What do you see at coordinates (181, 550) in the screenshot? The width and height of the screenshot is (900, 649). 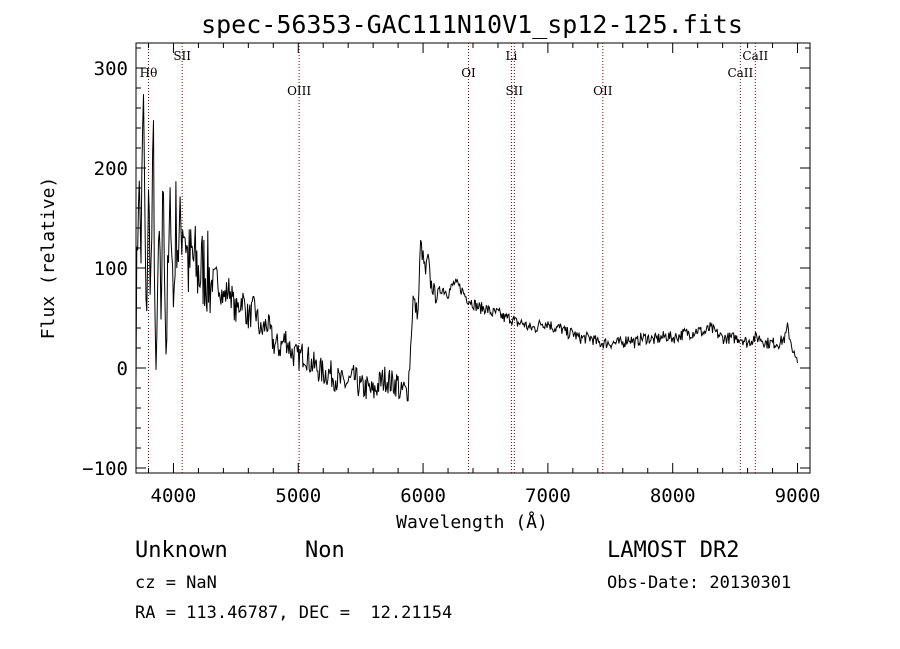 I see `object-class: Unknown` at bounding box center [181, 550].